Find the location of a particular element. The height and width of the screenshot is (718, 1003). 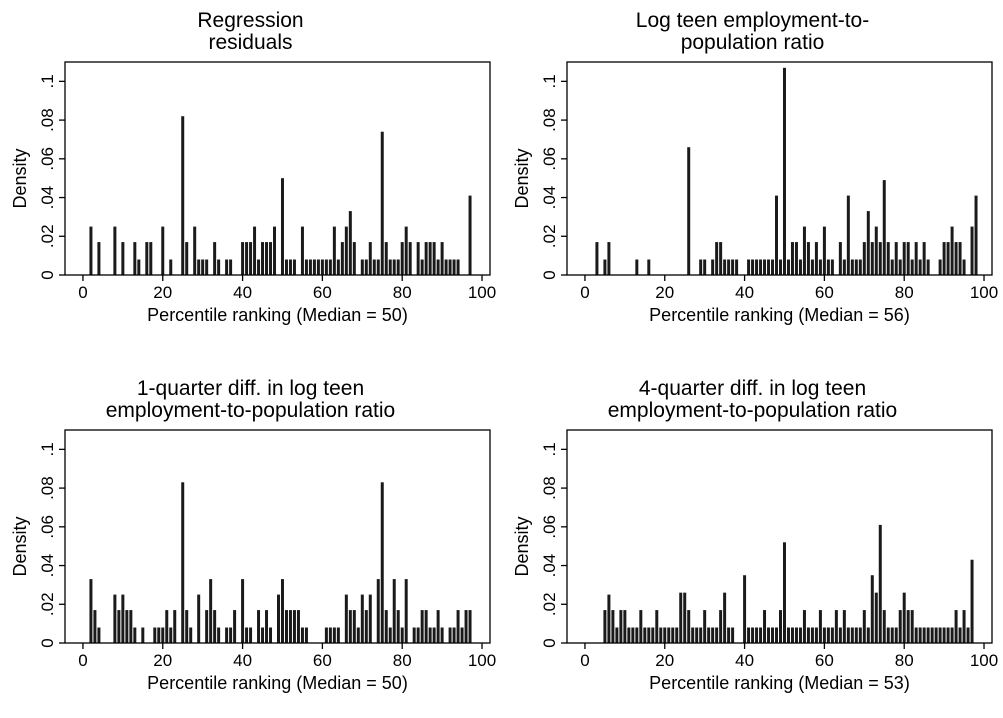

y-tick-label: .06 is located at coordinates (47, 527).